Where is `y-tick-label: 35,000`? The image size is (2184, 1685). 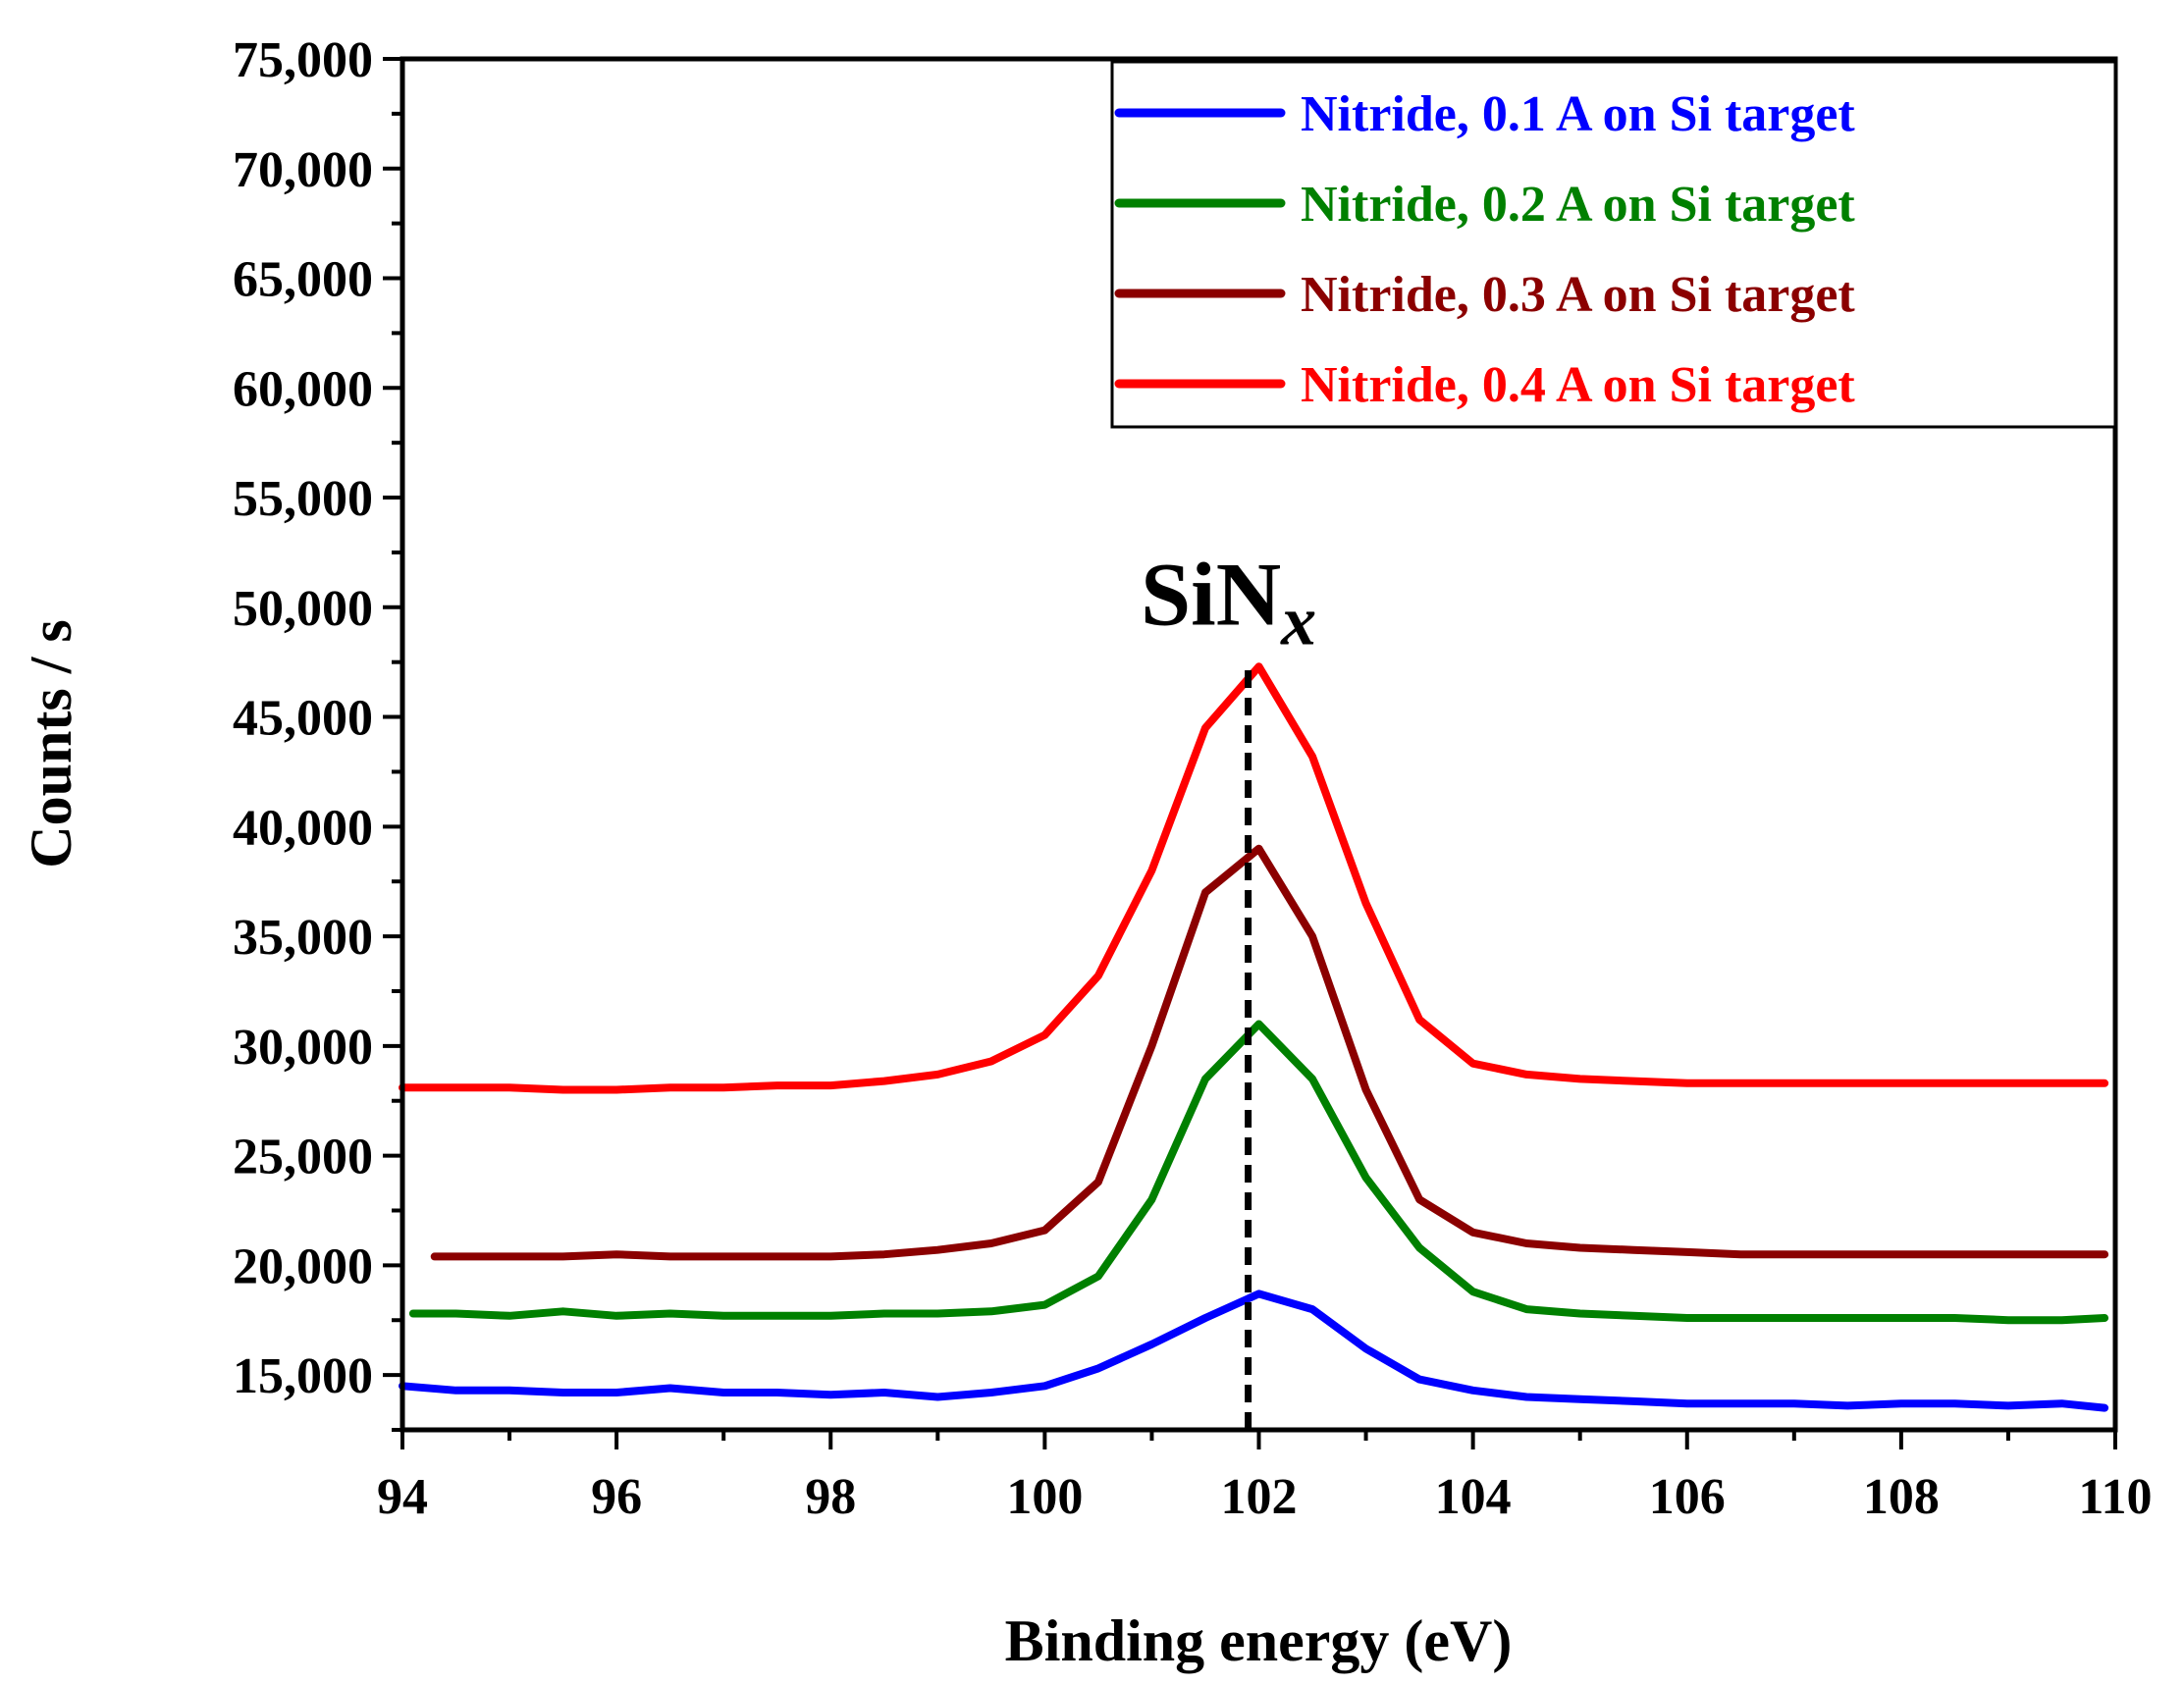
y-tick-label: 35,000 is located at coordinates (303, 938).